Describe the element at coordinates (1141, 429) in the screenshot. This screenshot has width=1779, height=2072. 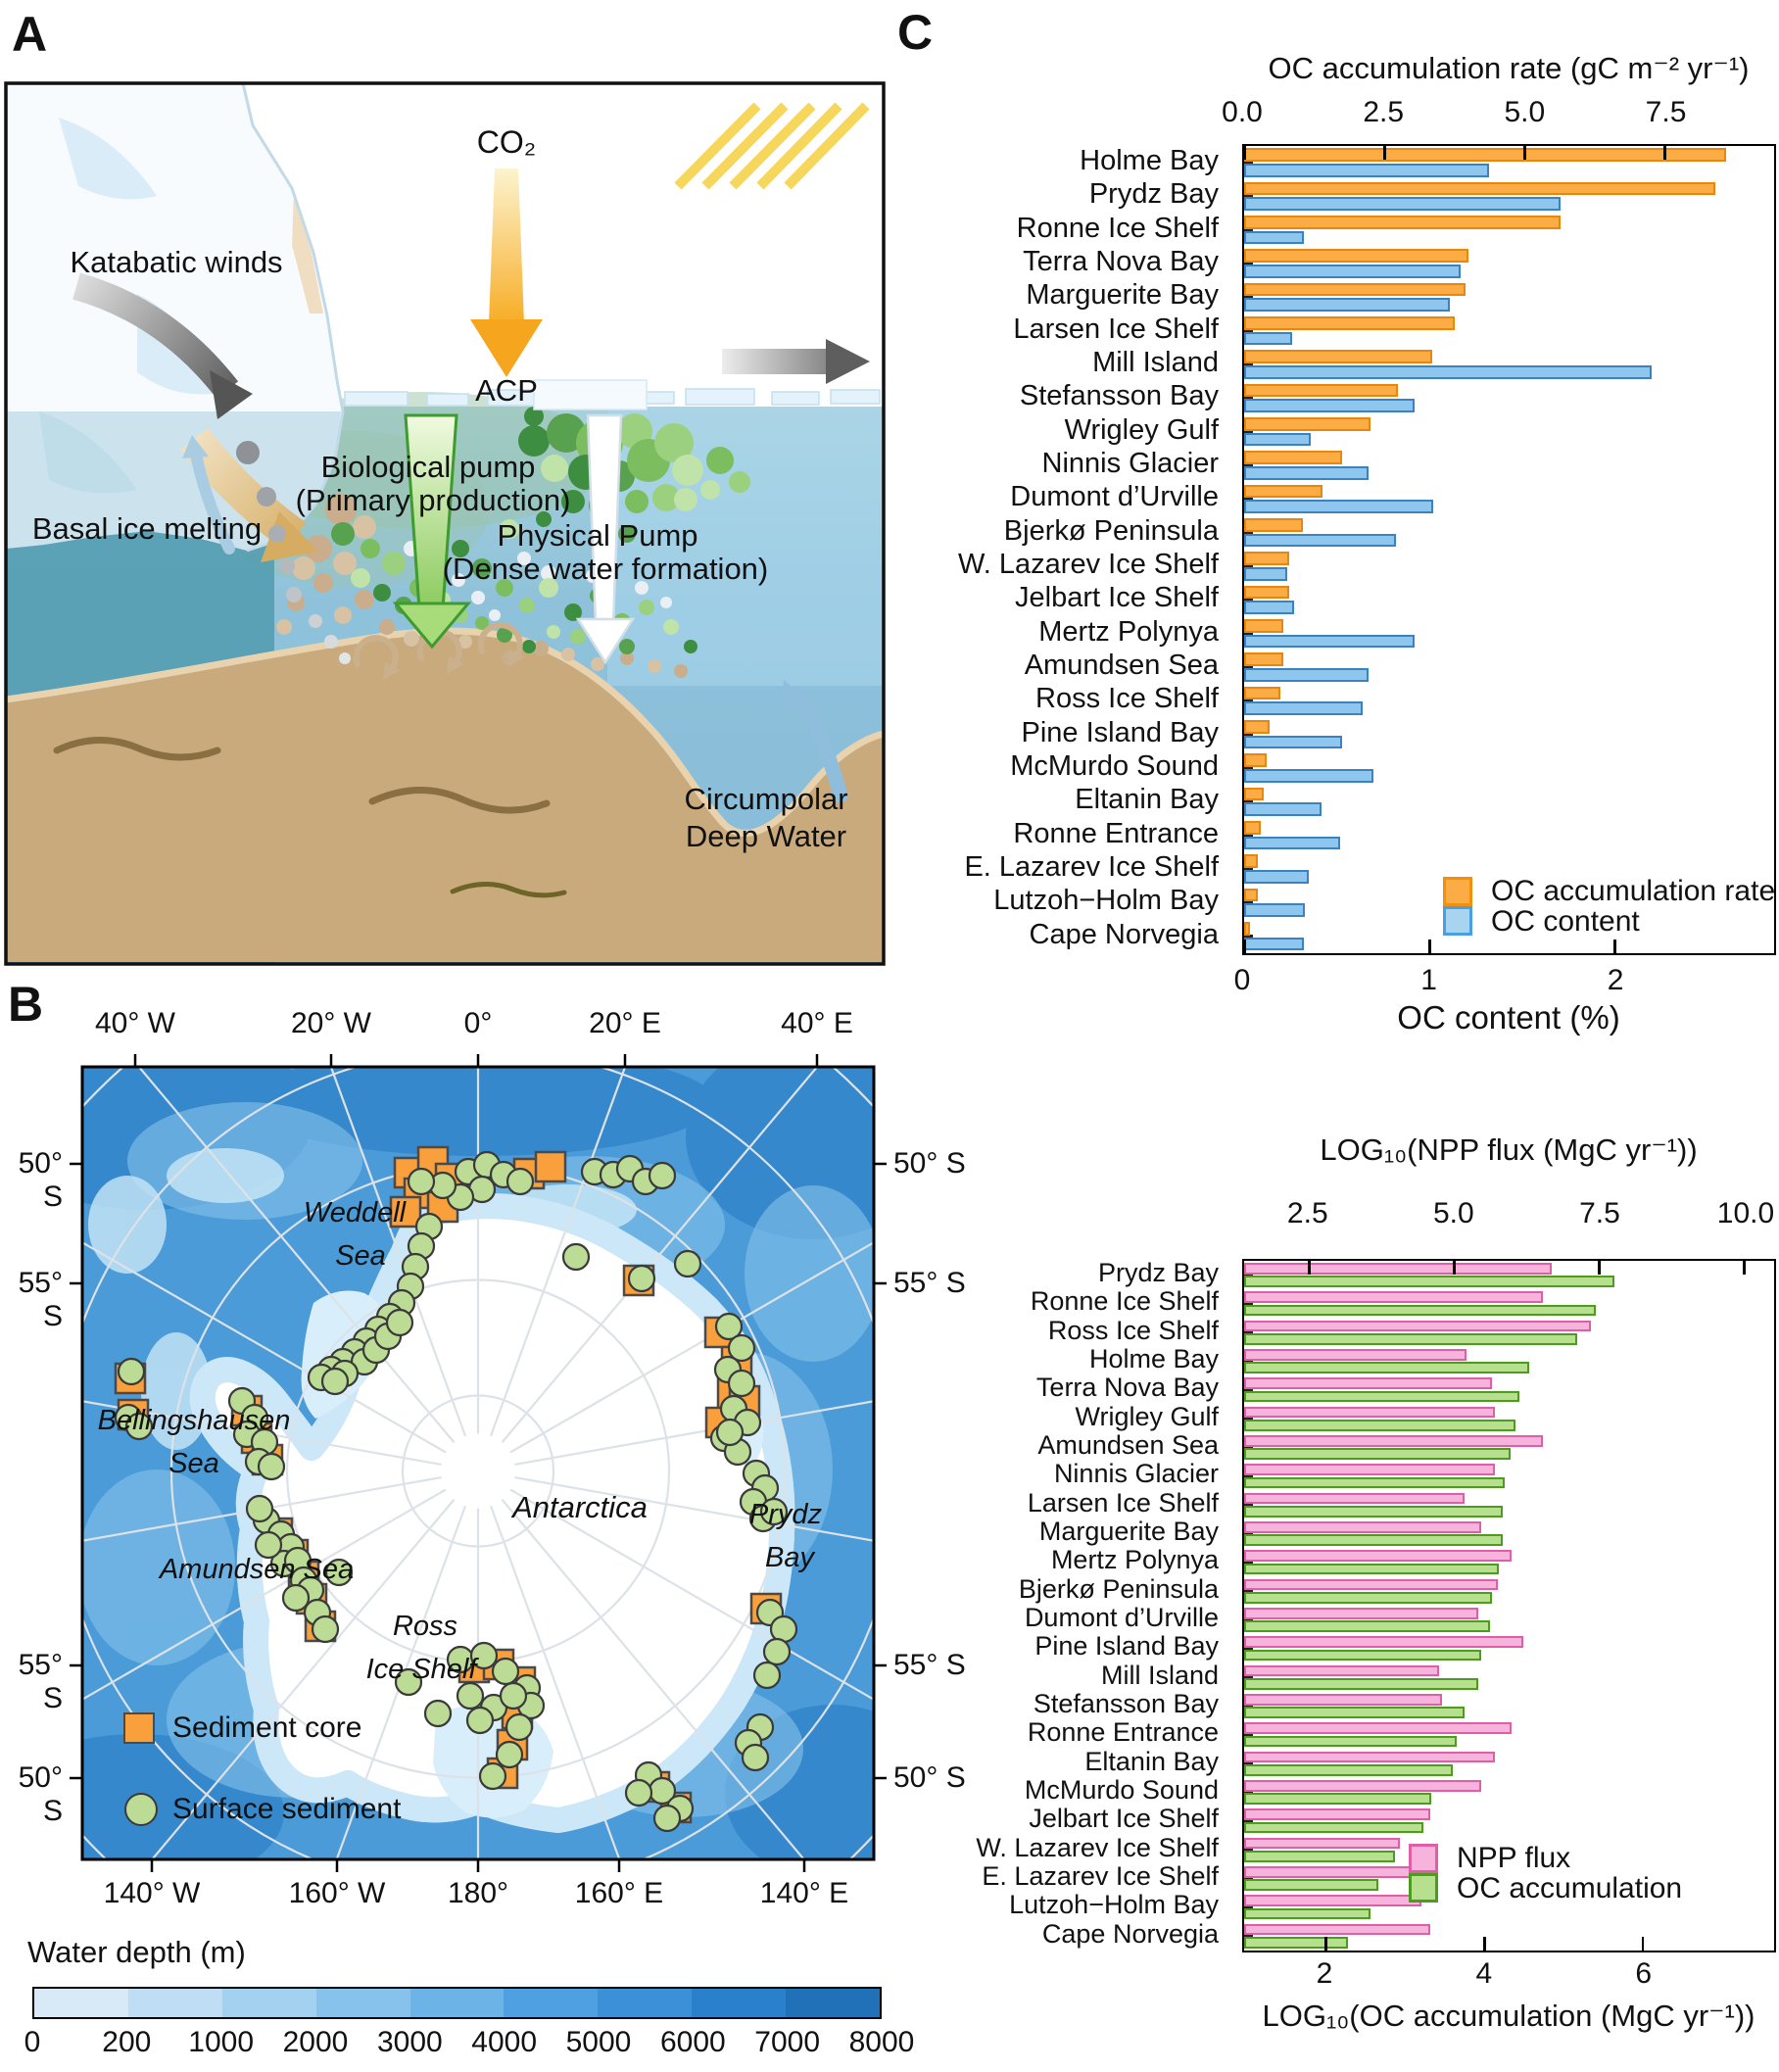
I see `category-label: Wrigley Gulf` at that location.